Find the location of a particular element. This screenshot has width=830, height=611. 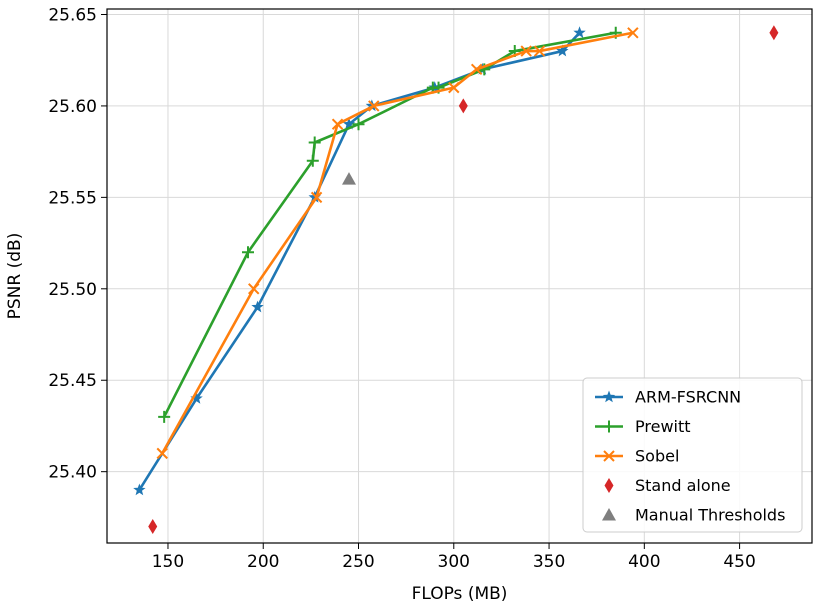

x-tick-label: 200 is located at coordinates (263, 562).